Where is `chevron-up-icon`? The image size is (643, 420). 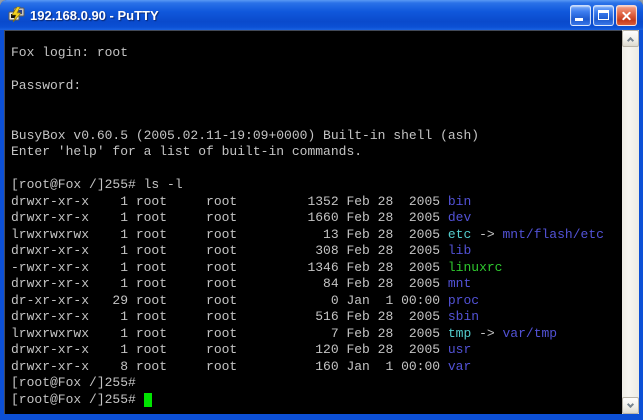 chevron-up-icon is located at coordinates (630, 40).